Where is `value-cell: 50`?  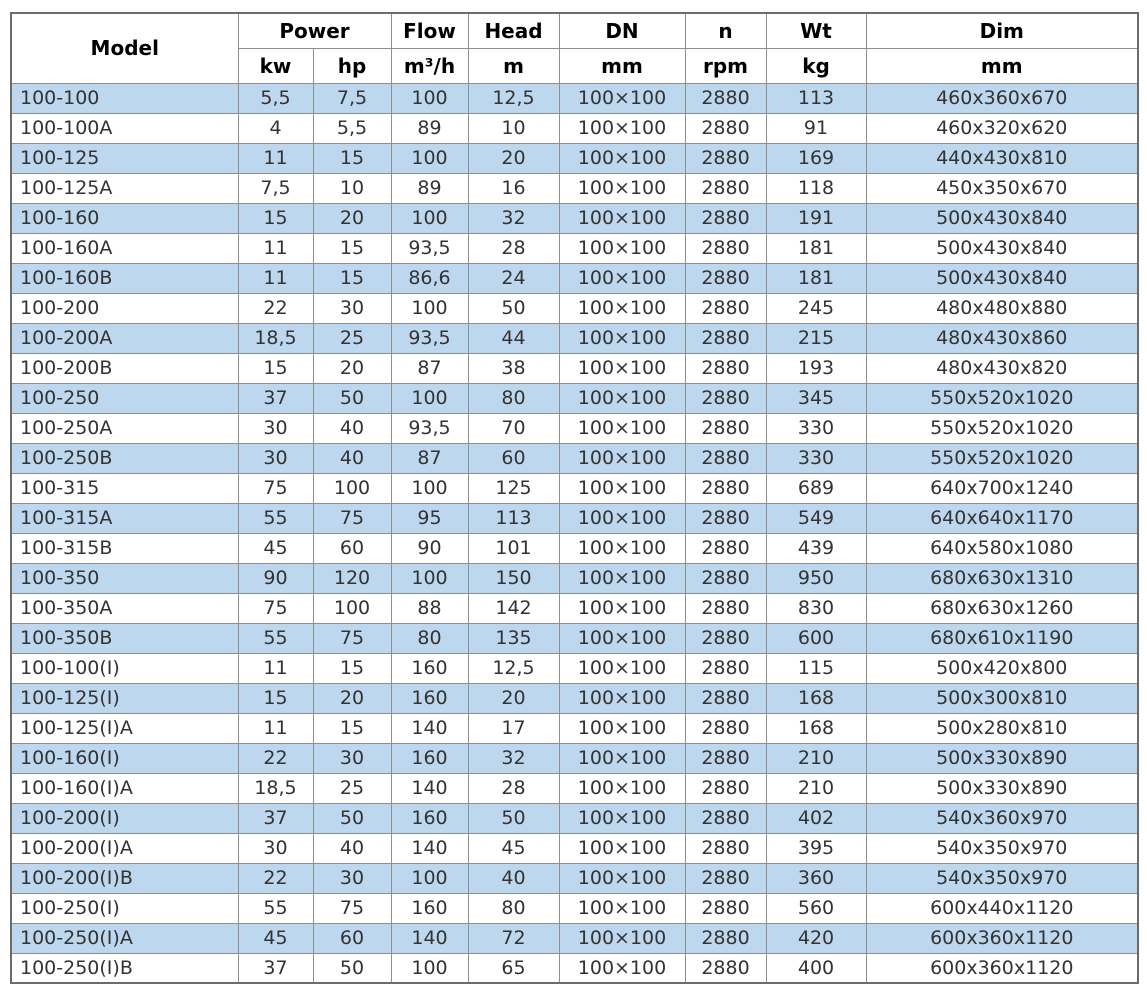 value-cell: 50 is located at coordinates (352, 818).